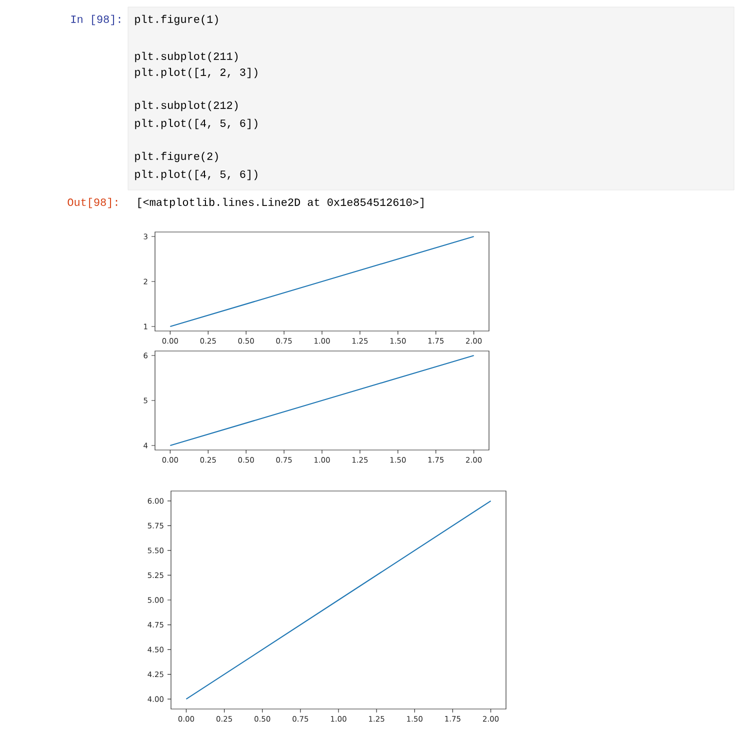  What do you see at coordinates (186, 106) in the screenshot?
I see `text: plt.subplot(212)` at bounding box center [186, 106].